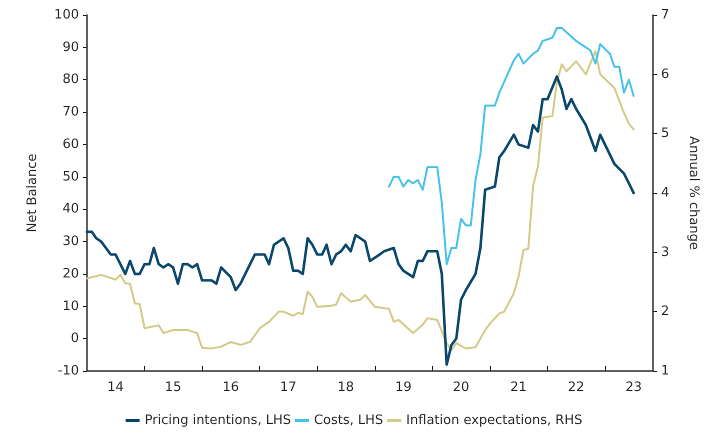  I want to click on x-tick-label: 14, so click(115, 387).